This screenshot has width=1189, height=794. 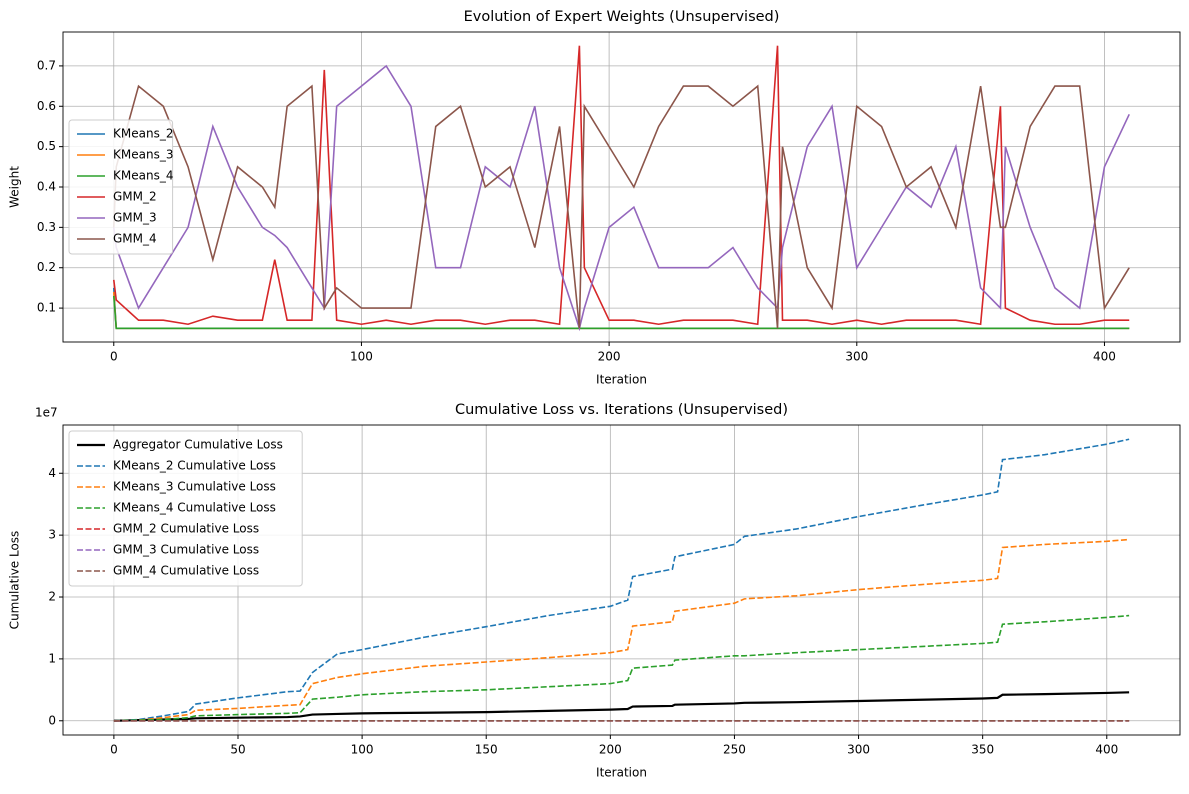 What do you see at coordinates (46, 65) in the screenshot?
I see `y-tick-label: 0.7` at bounding box center [46, 65].